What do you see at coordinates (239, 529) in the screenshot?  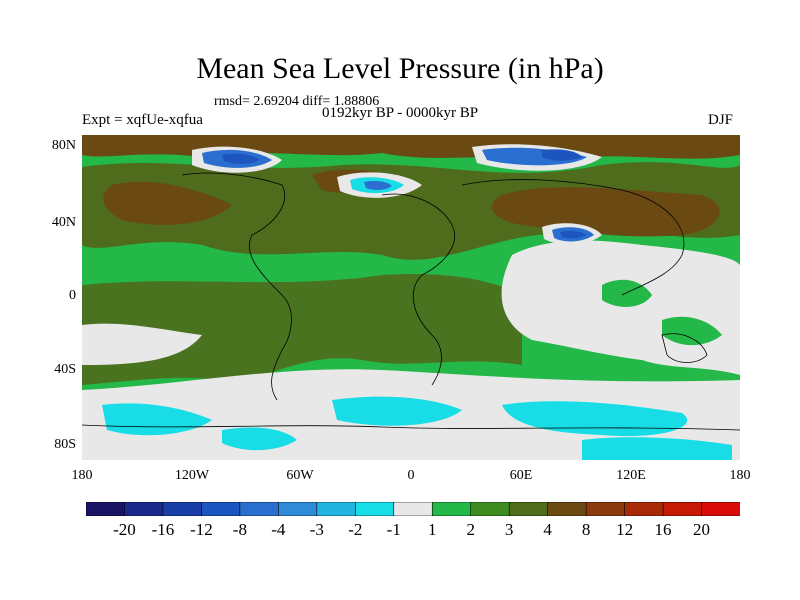 I see `colorbar-label: -8` at bounding box center [239, 529].